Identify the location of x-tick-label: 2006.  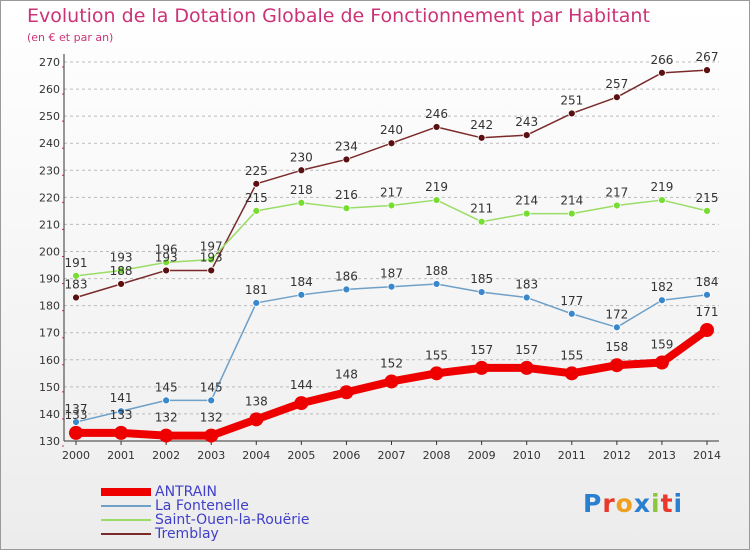
(346, 455).